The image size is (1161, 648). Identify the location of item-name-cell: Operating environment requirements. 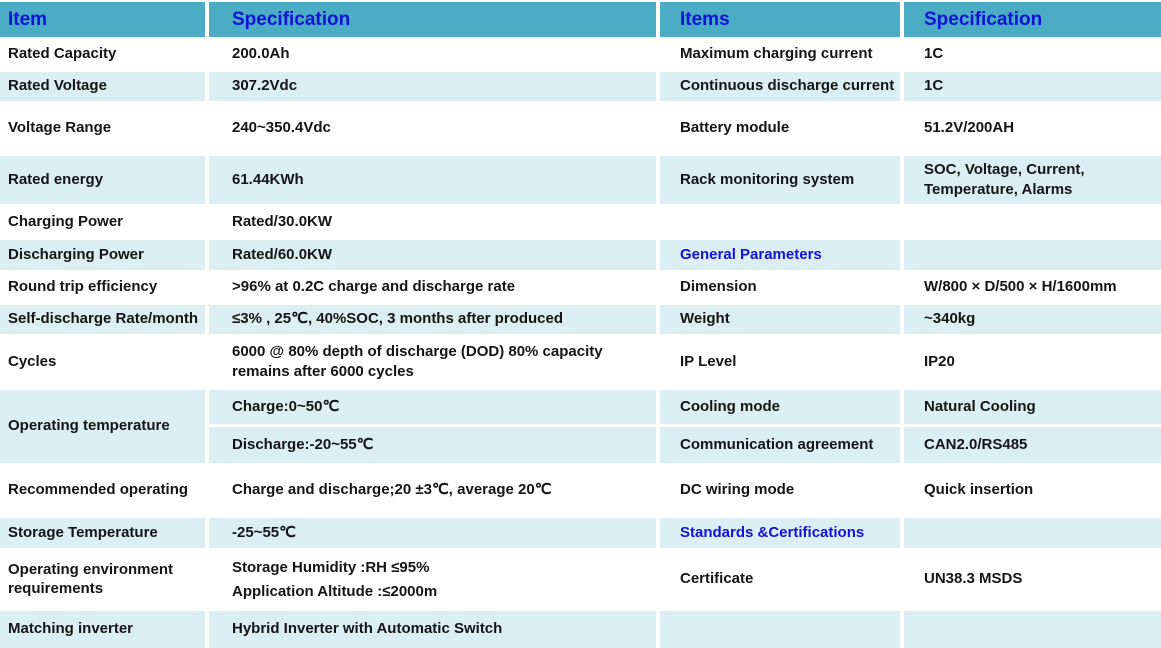
(102, 579).